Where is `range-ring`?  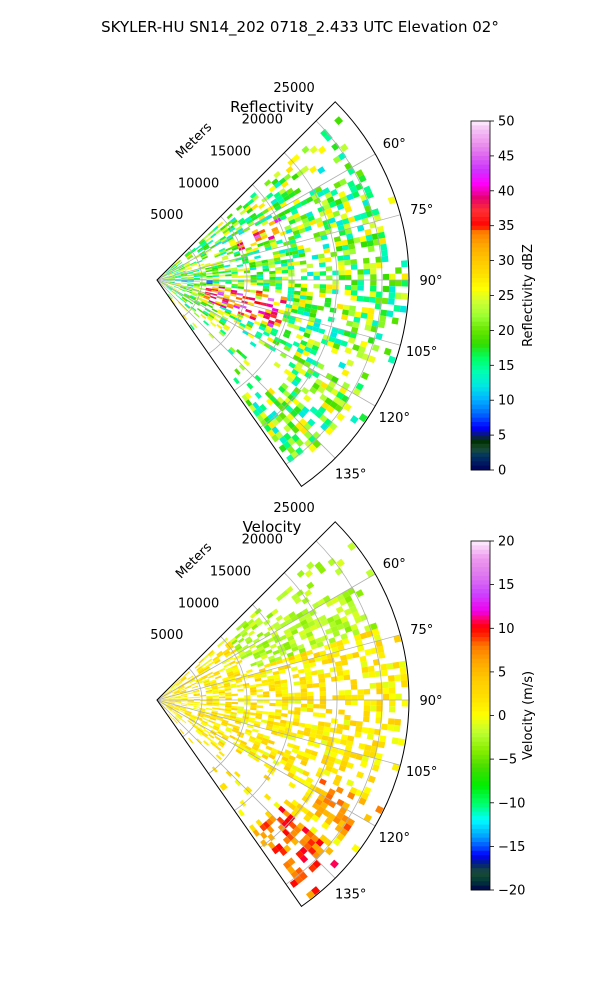 range-ring is located at coordinates (334, 292).